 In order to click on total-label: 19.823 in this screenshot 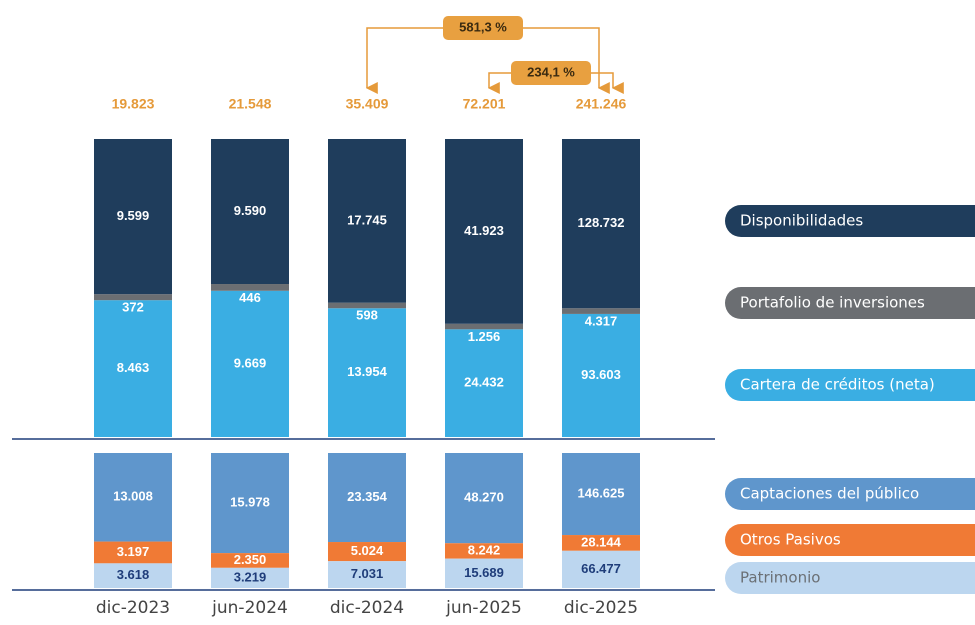, I will do `click(133, 104)`.